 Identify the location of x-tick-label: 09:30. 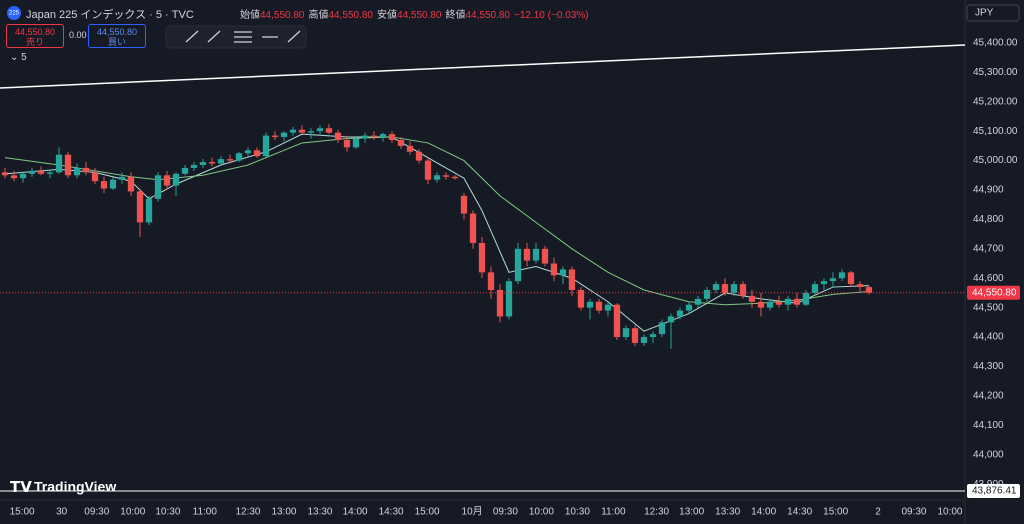
(96, 512).